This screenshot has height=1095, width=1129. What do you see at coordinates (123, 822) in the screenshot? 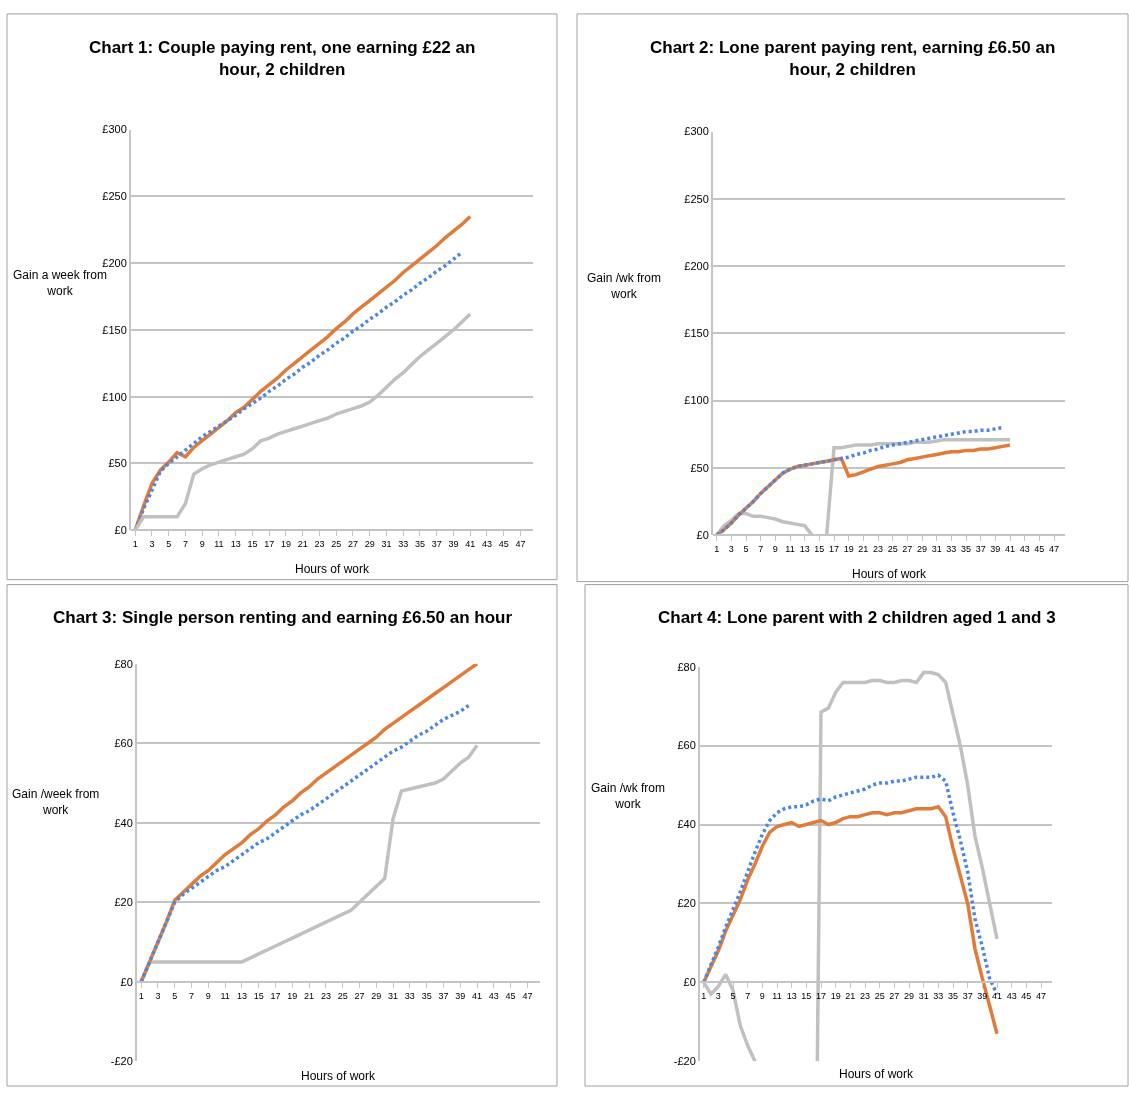
I see `y-tick-label: £40` at bounding box center [123, 822].